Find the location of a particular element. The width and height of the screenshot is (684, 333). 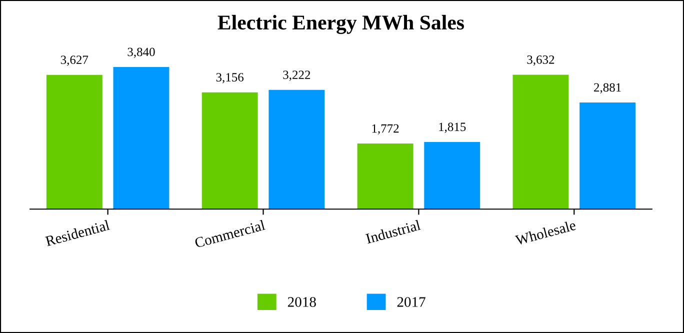

x-tick-label: Industrial is located at coordinates (393, 232).